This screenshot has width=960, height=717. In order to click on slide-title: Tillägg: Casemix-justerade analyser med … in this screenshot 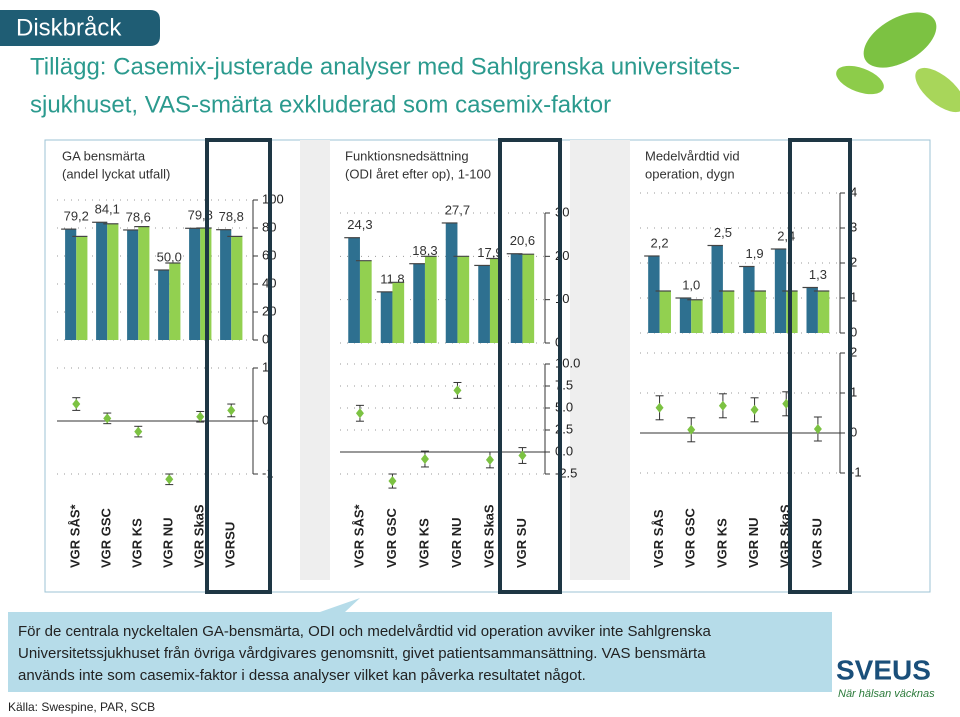, I will do `click(385, 66)`.